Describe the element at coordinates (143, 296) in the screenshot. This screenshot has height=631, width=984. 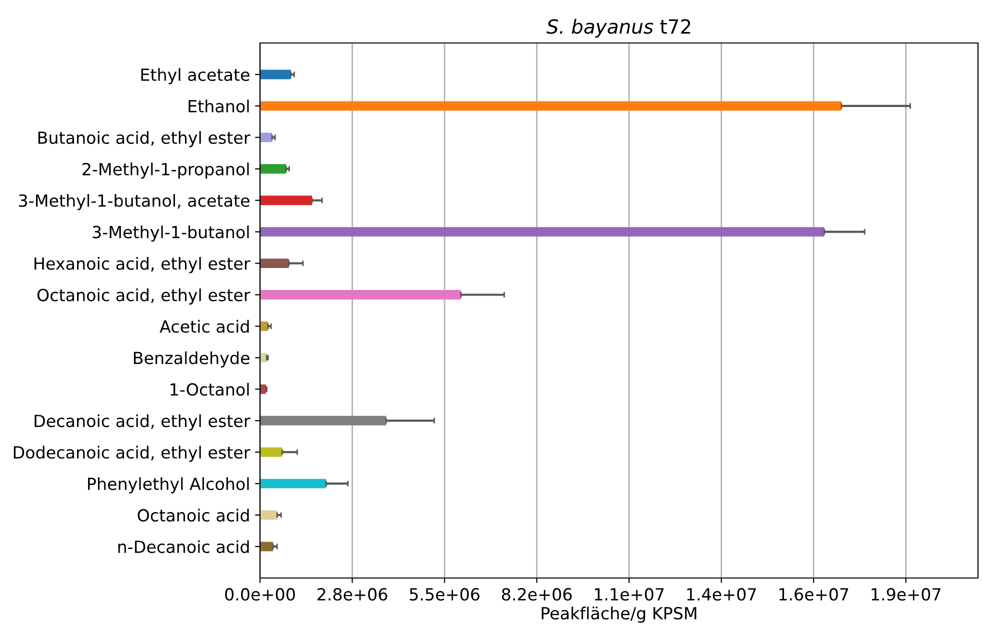
I see `y-tick-label: Octanoic acid, ethyl ester` at that location.